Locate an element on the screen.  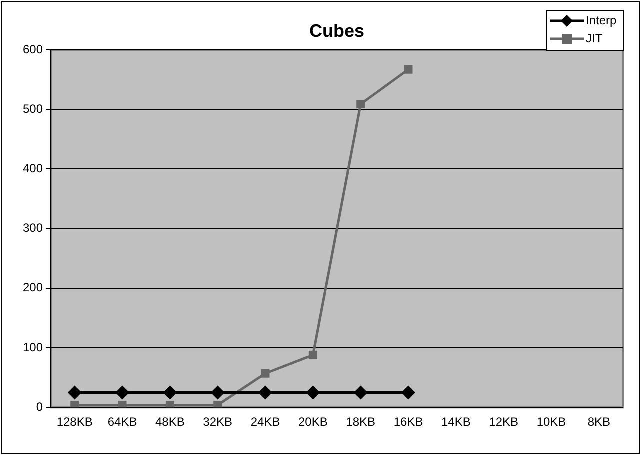
x-tick-label: 18KB is located at coordinates (361, 422).